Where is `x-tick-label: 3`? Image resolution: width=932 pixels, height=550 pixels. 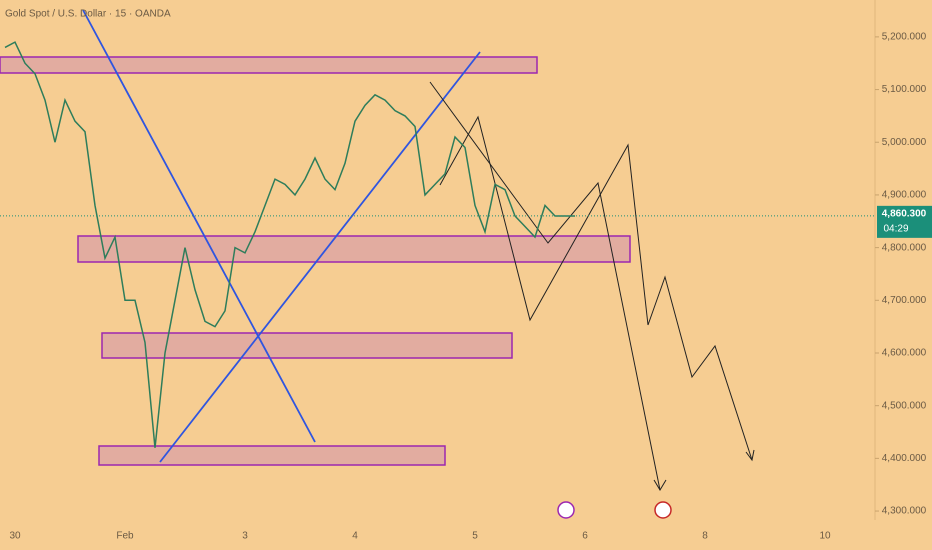 x-tick-label: 3 is located at coordinates (245, 536).